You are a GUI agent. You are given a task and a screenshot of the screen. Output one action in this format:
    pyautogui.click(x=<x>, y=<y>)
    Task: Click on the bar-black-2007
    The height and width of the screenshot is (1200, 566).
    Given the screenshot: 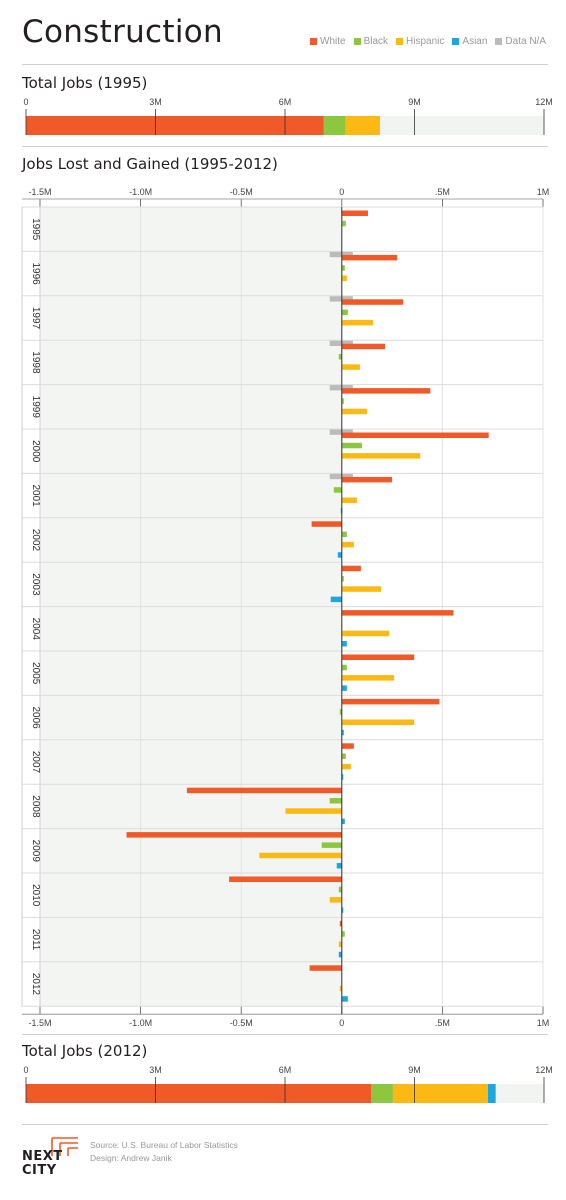 What is the action you would take?
    pyautogui.click(x=343, y=756)
    